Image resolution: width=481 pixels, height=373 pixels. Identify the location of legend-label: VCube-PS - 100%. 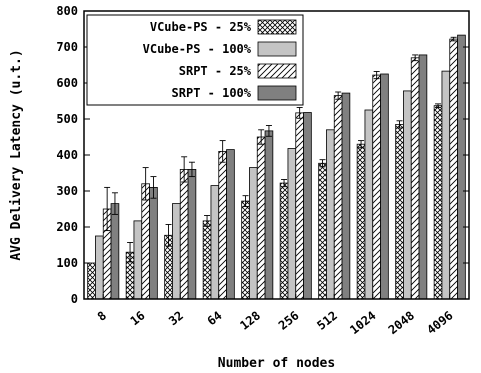
(197, 49).